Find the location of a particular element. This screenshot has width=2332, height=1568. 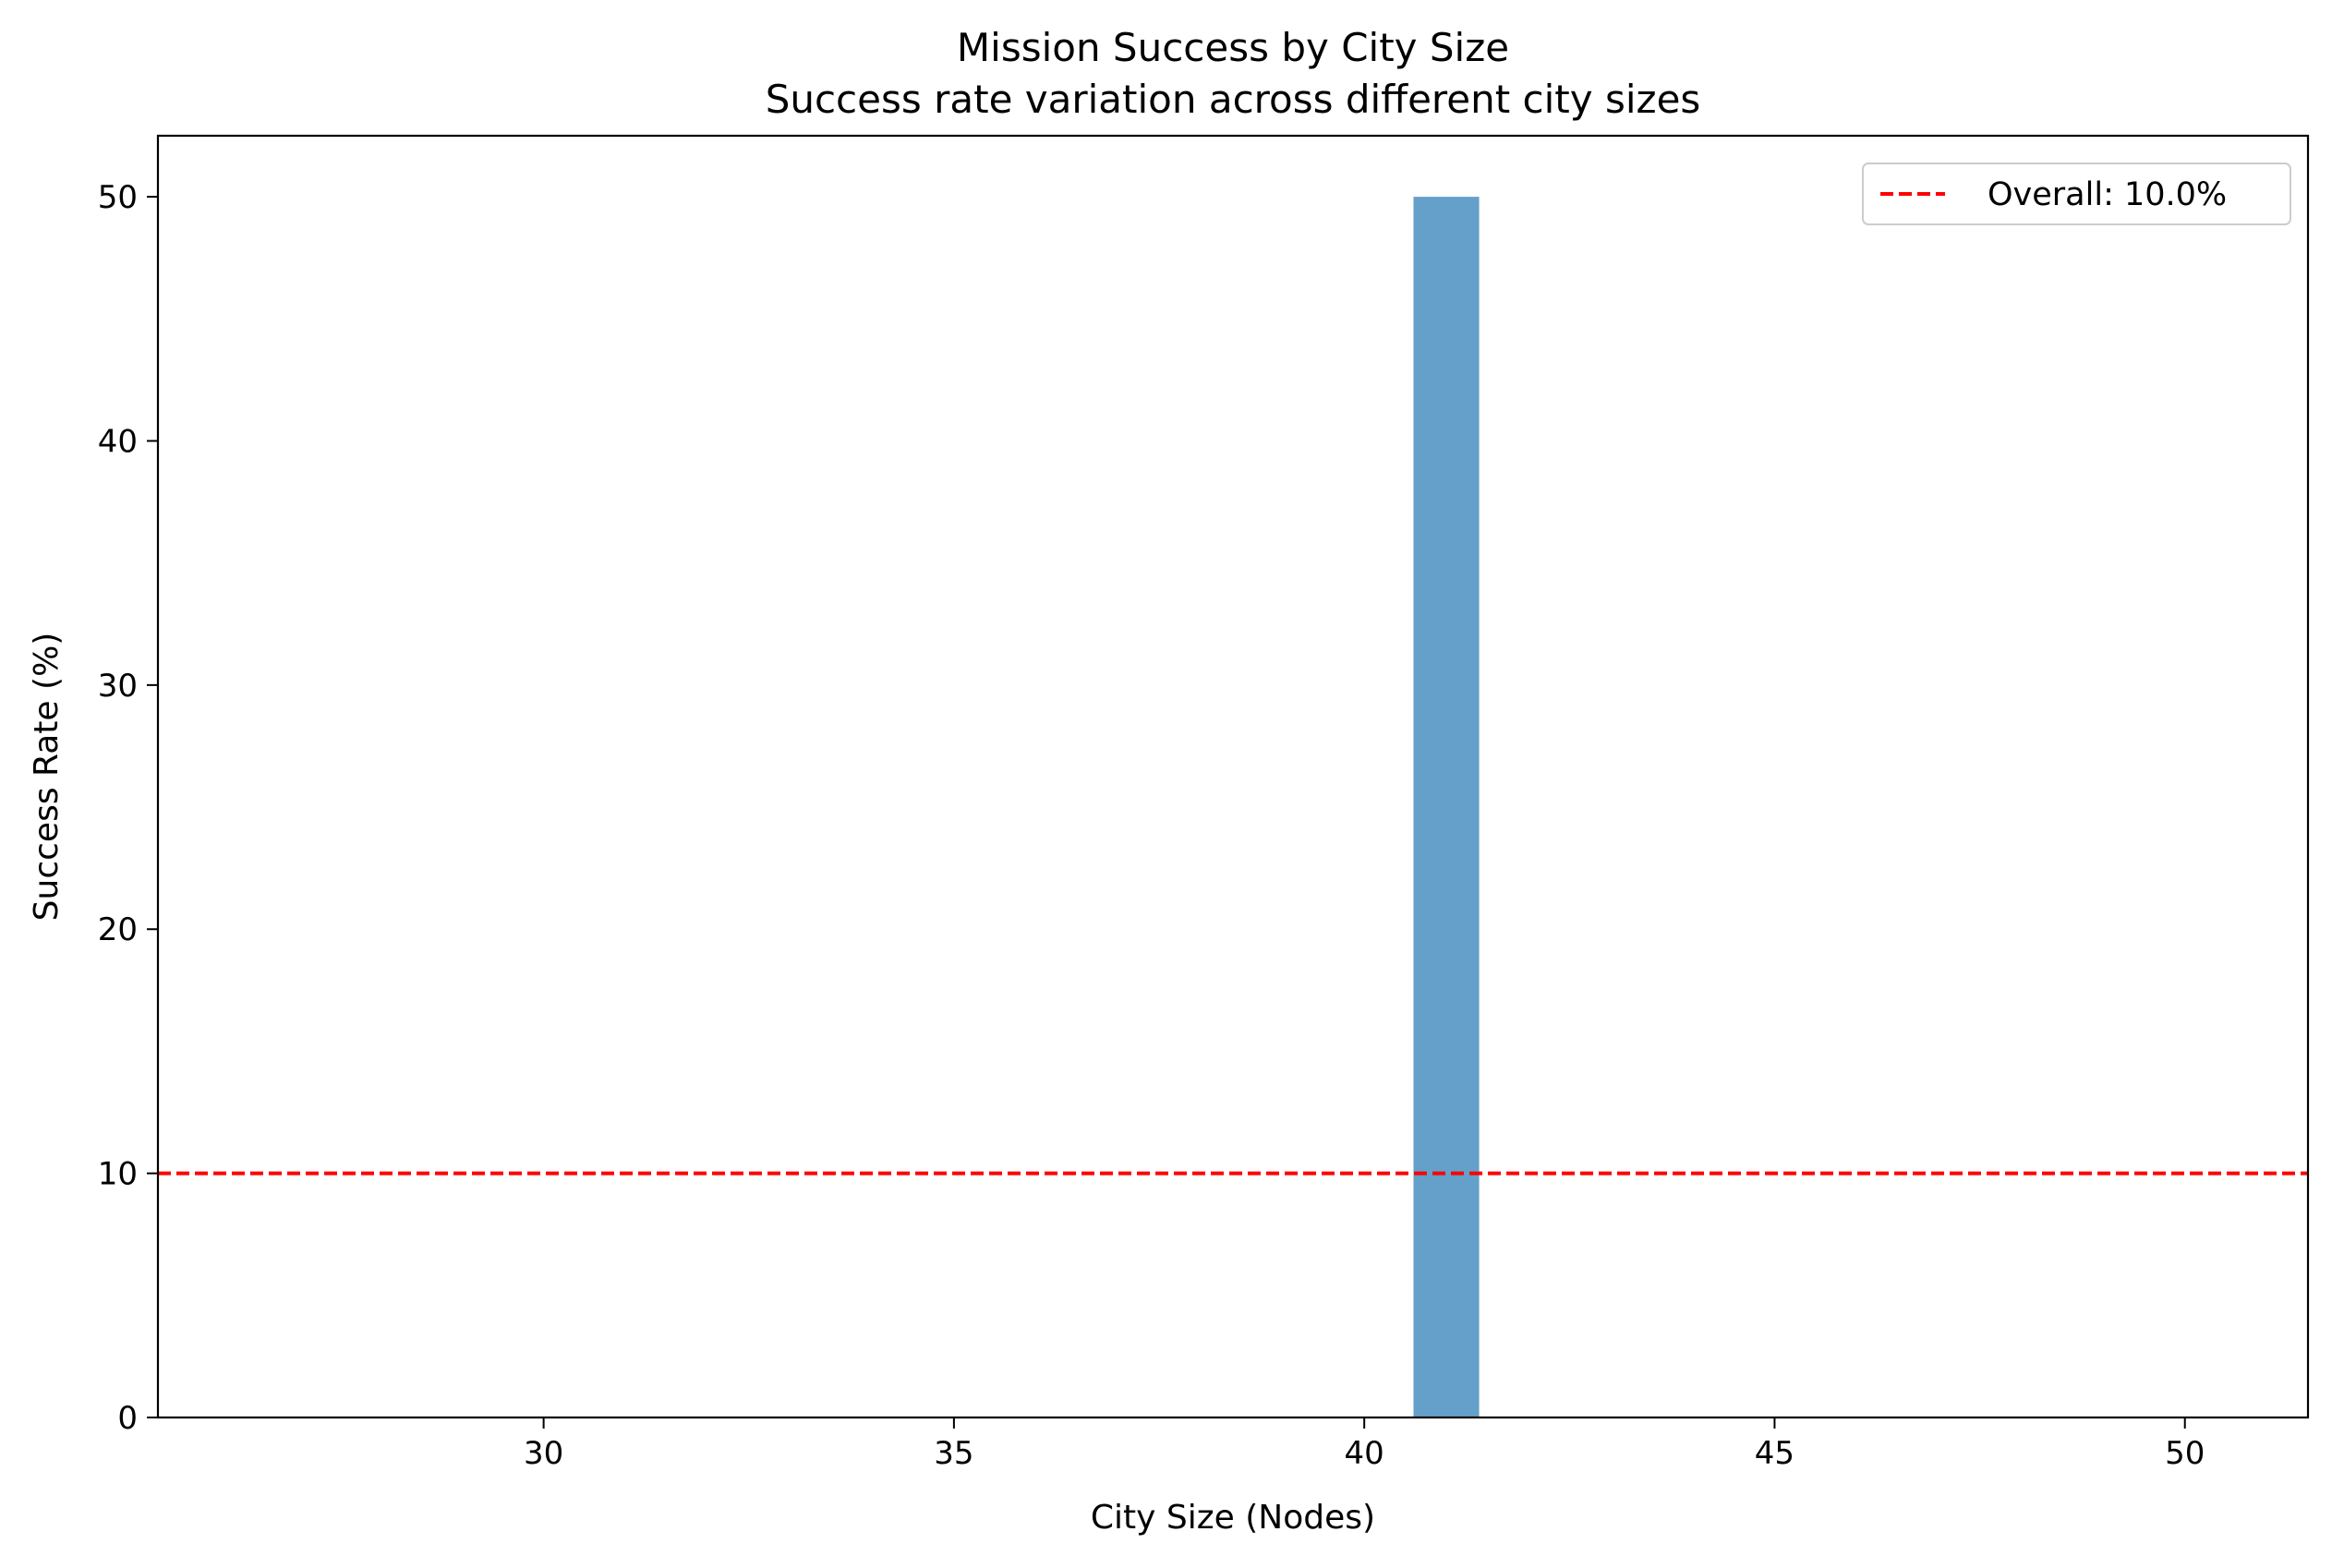

y-tick-label-10: 10 is located at coordinates (118, 1175).